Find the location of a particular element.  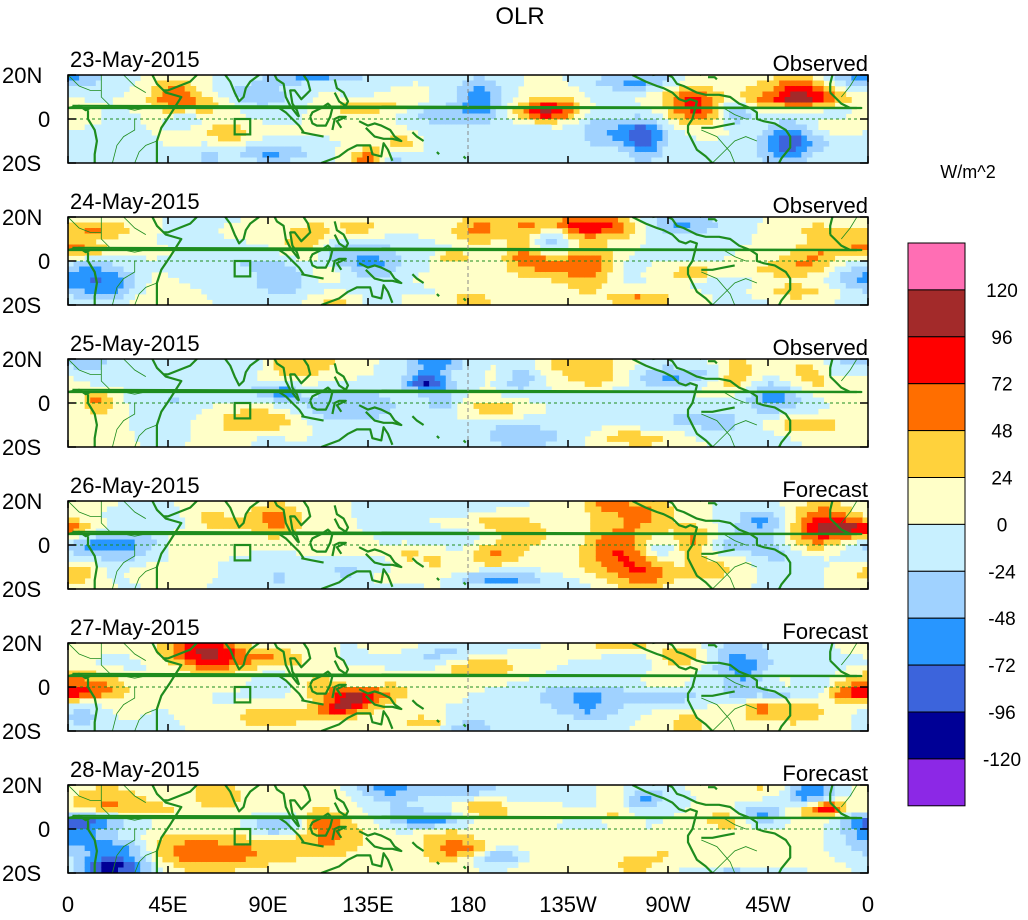

map-panel: 20N 0 20S 24-May-2015 Observed is located at coordinates (435, 253).